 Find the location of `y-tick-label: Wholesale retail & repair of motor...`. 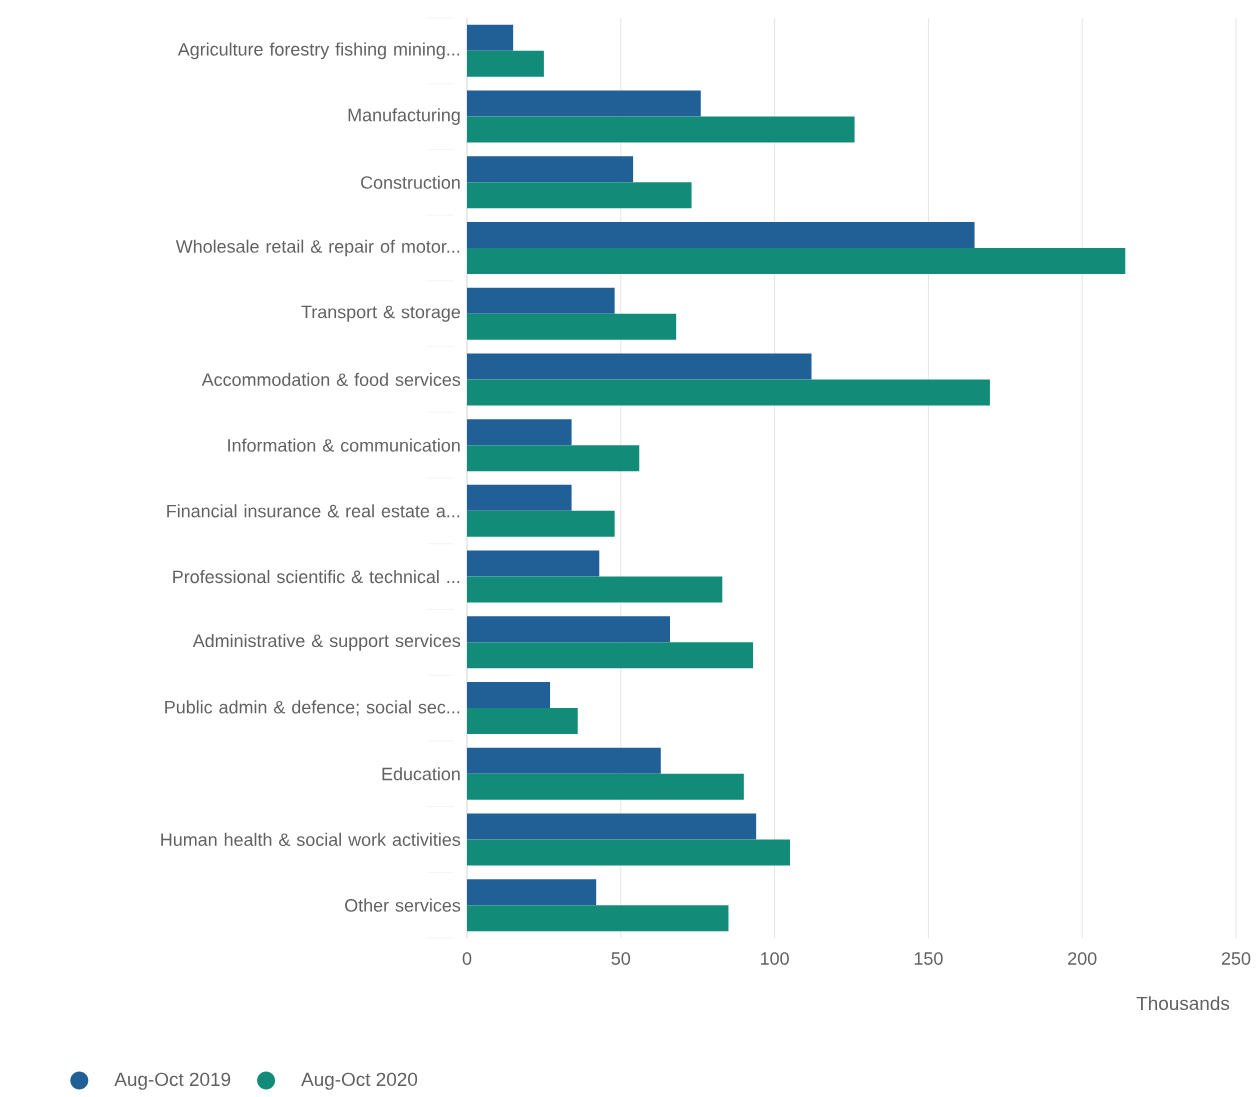

y-tick-label: Wholesale retail & repair of motor... is located at coordinates (317, 248).